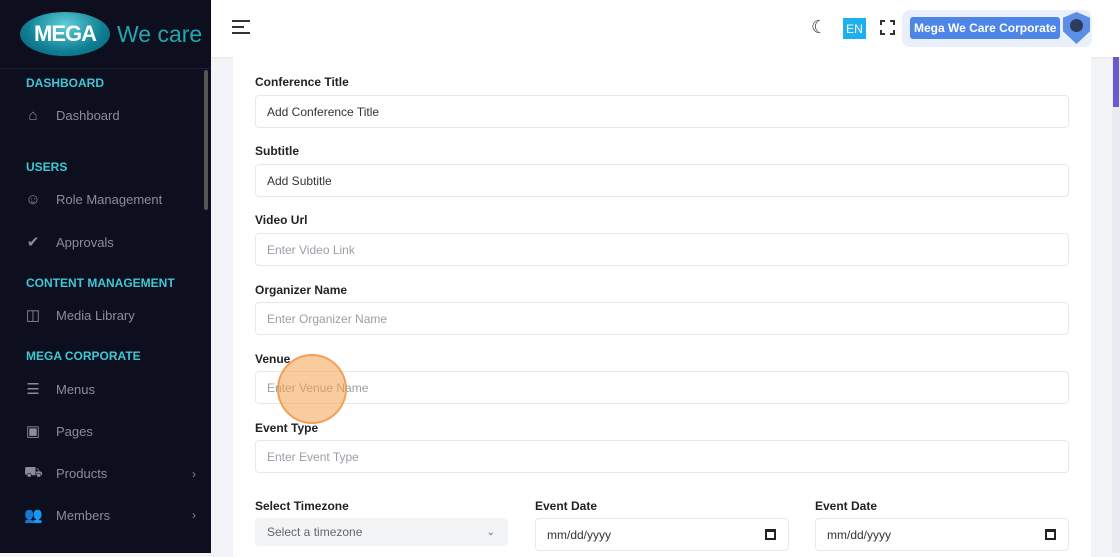 This screenshot has width=1120, height=557. I want to click on event-date-input: mm/dd/yyyy, so click(662, 534).